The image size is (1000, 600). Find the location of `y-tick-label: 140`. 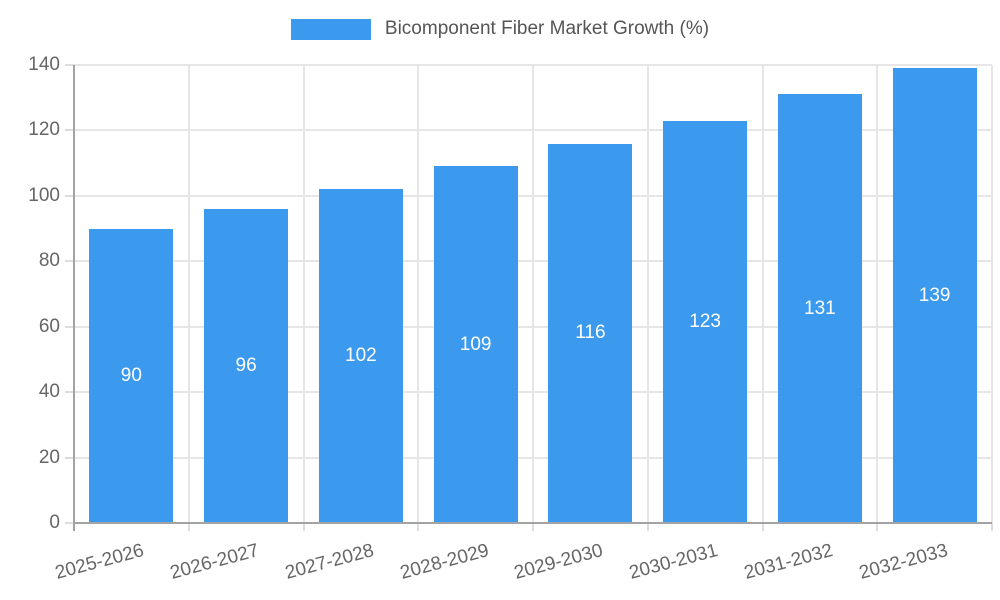

y-tick-label: 140 is located at coordinates (44, 64).